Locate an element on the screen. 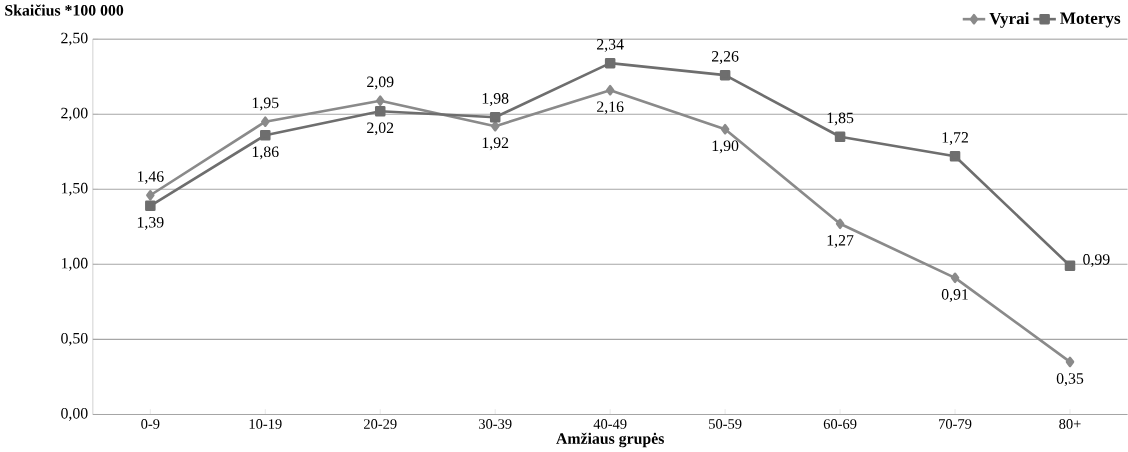  y-tick-label: 1,50 is located at coordinates (74, 189).